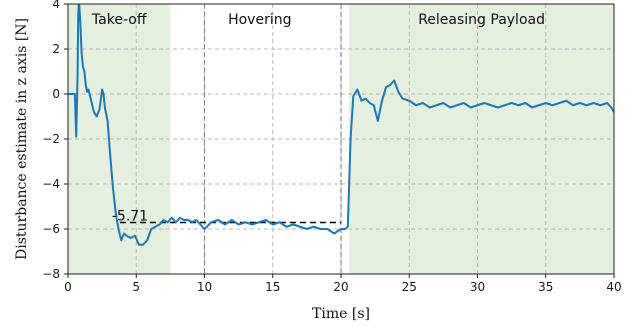 The height and width of the screenshot is (327, 638). I want to click on y-tick-label-0: 0, so click(56, 94).